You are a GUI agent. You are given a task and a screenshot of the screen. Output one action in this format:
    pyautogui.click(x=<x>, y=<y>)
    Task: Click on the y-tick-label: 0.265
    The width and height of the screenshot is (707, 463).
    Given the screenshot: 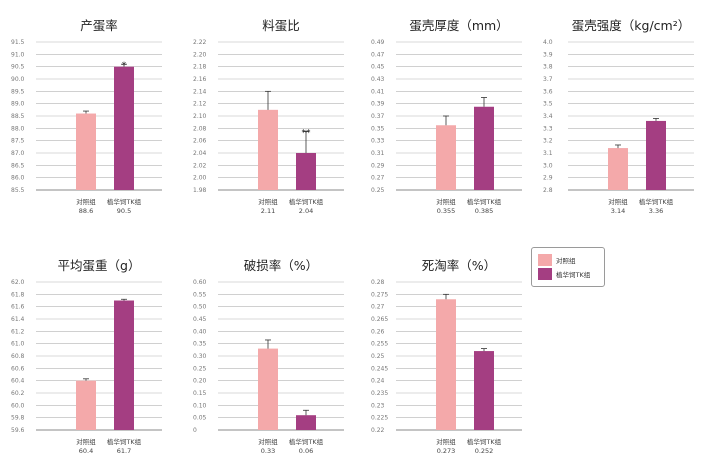 What is the action you would take?
    pyautogui.click(x=379, y=319)
    